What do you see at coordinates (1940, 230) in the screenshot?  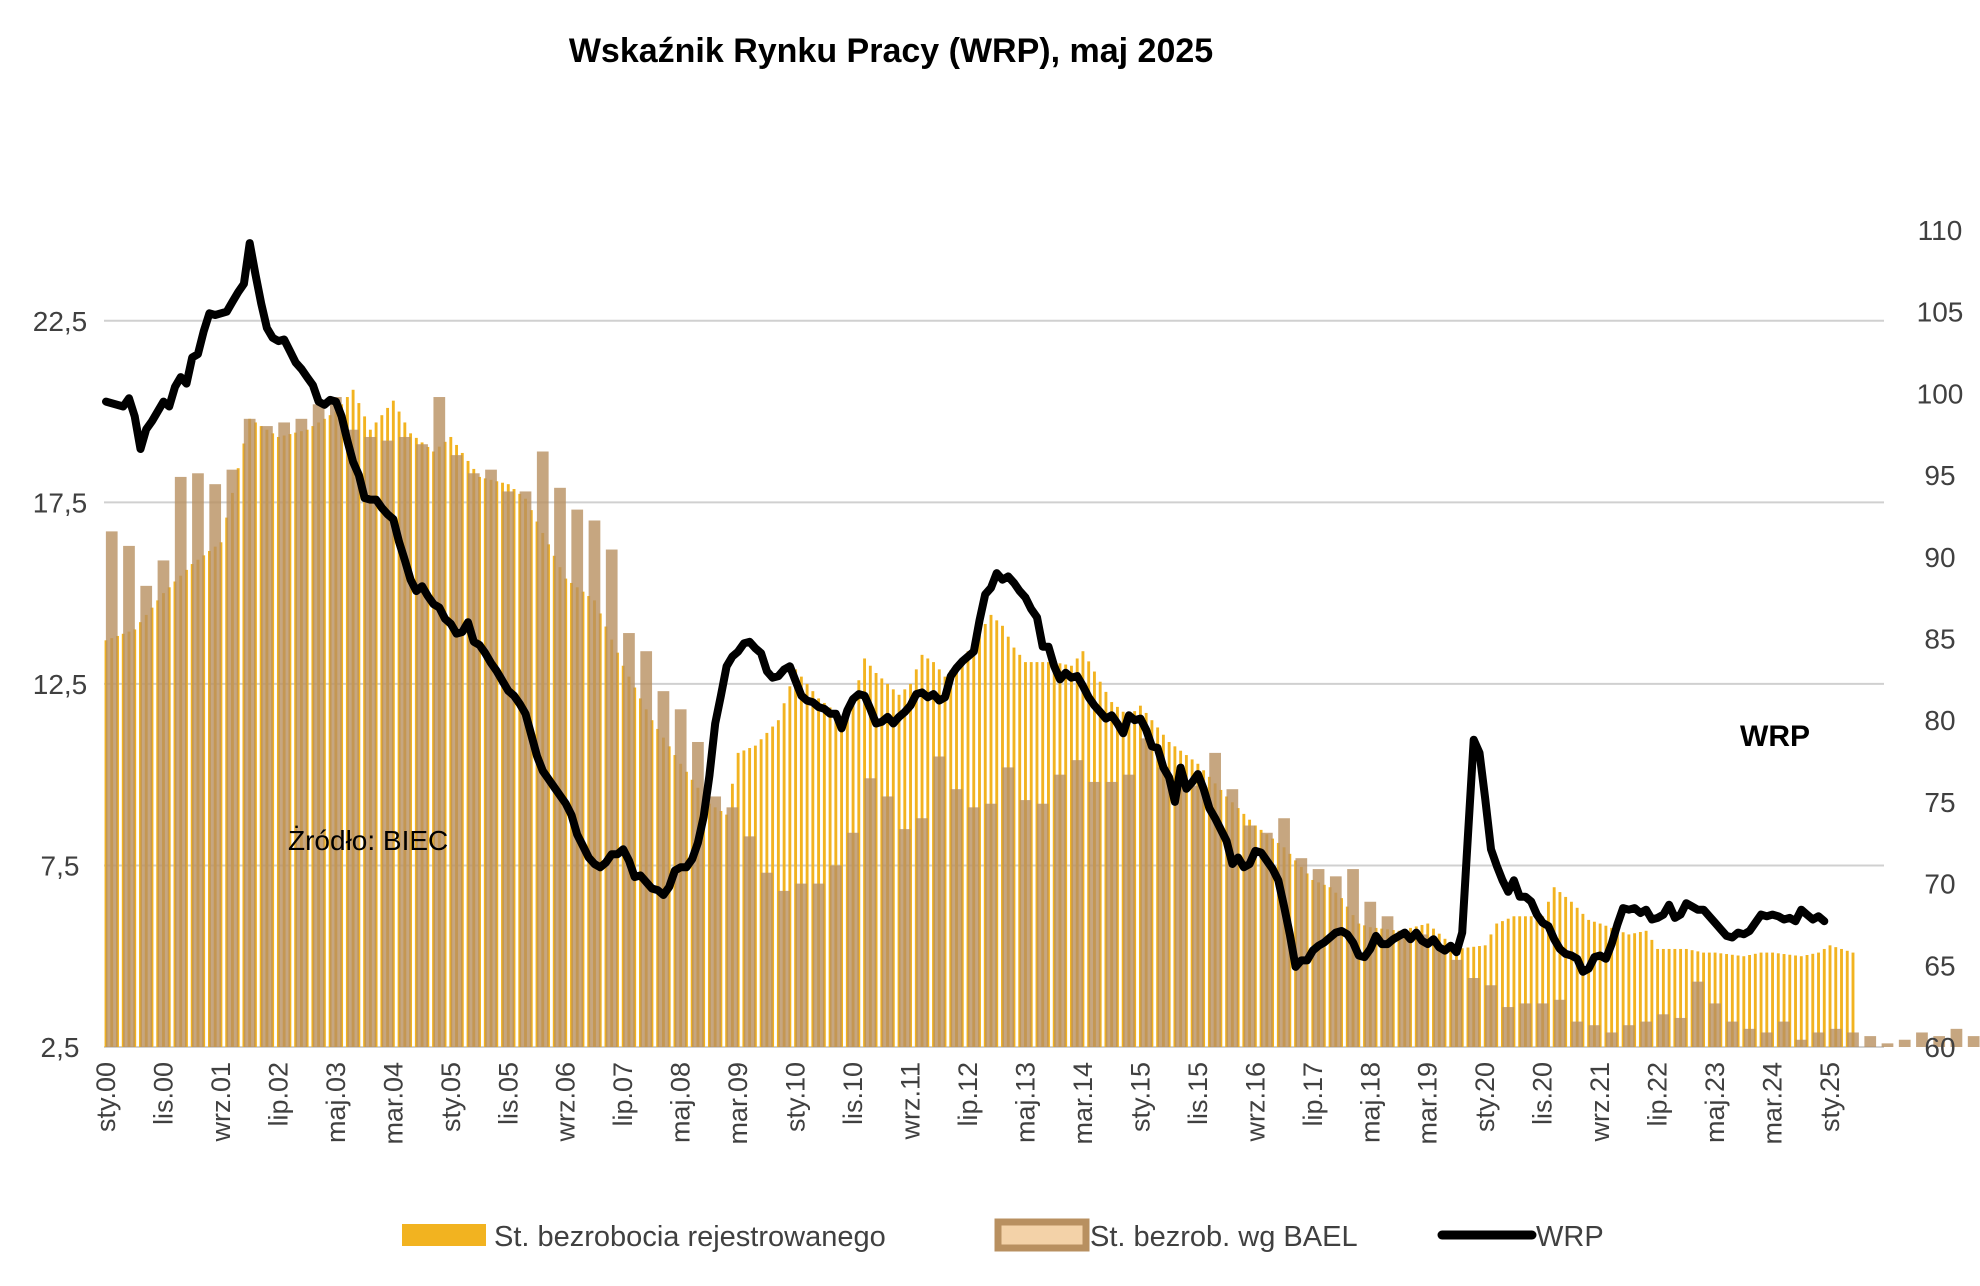 I see `y-right-tick-label: 110` at bounding box center [1940, 230].